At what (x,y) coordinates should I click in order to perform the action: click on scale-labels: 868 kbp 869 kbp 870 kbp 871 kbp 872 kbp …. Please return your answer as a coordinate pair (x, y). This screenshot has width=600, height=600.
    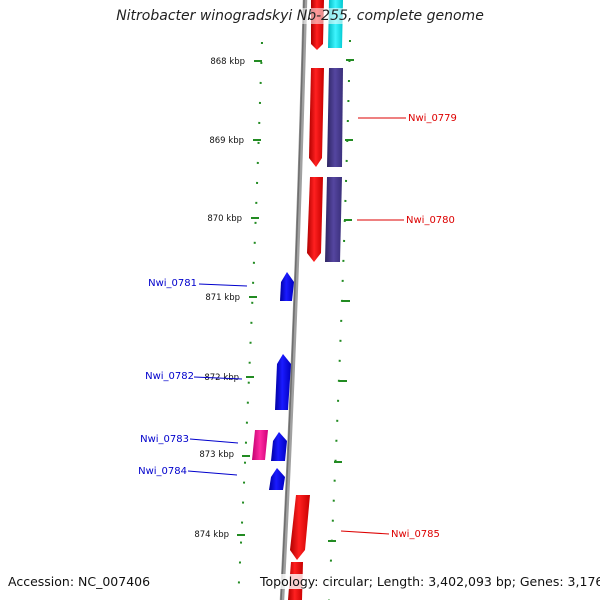
    Looking at the image, I should click on (219, 298).